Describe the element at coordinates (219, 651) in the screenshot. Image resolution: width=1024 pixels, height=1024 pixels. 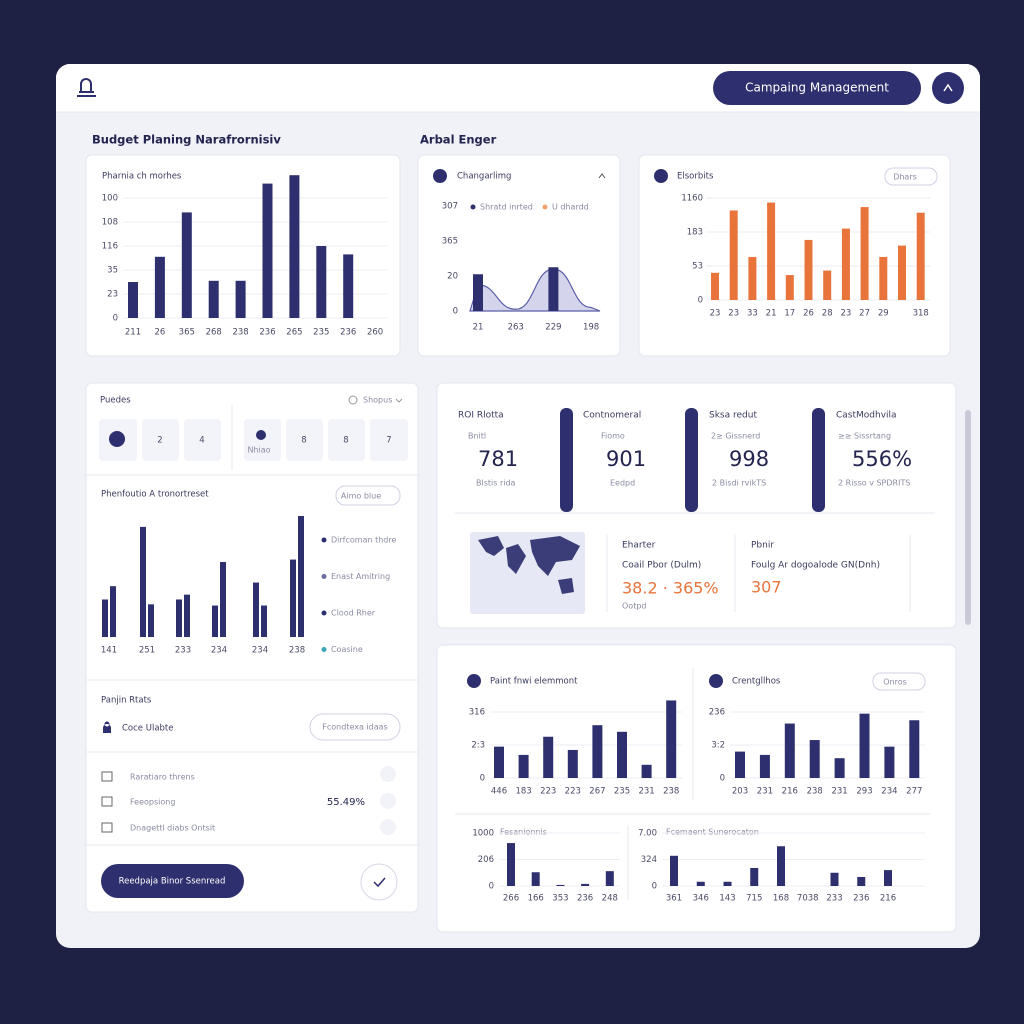
I see `x-tick-label: 234` at that location.